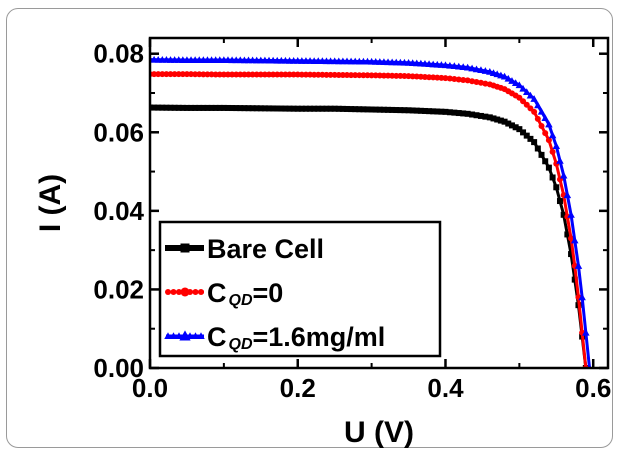 The image size is (621, 450). I want to click on x-tick-label: 0.4, so click(445, 388).